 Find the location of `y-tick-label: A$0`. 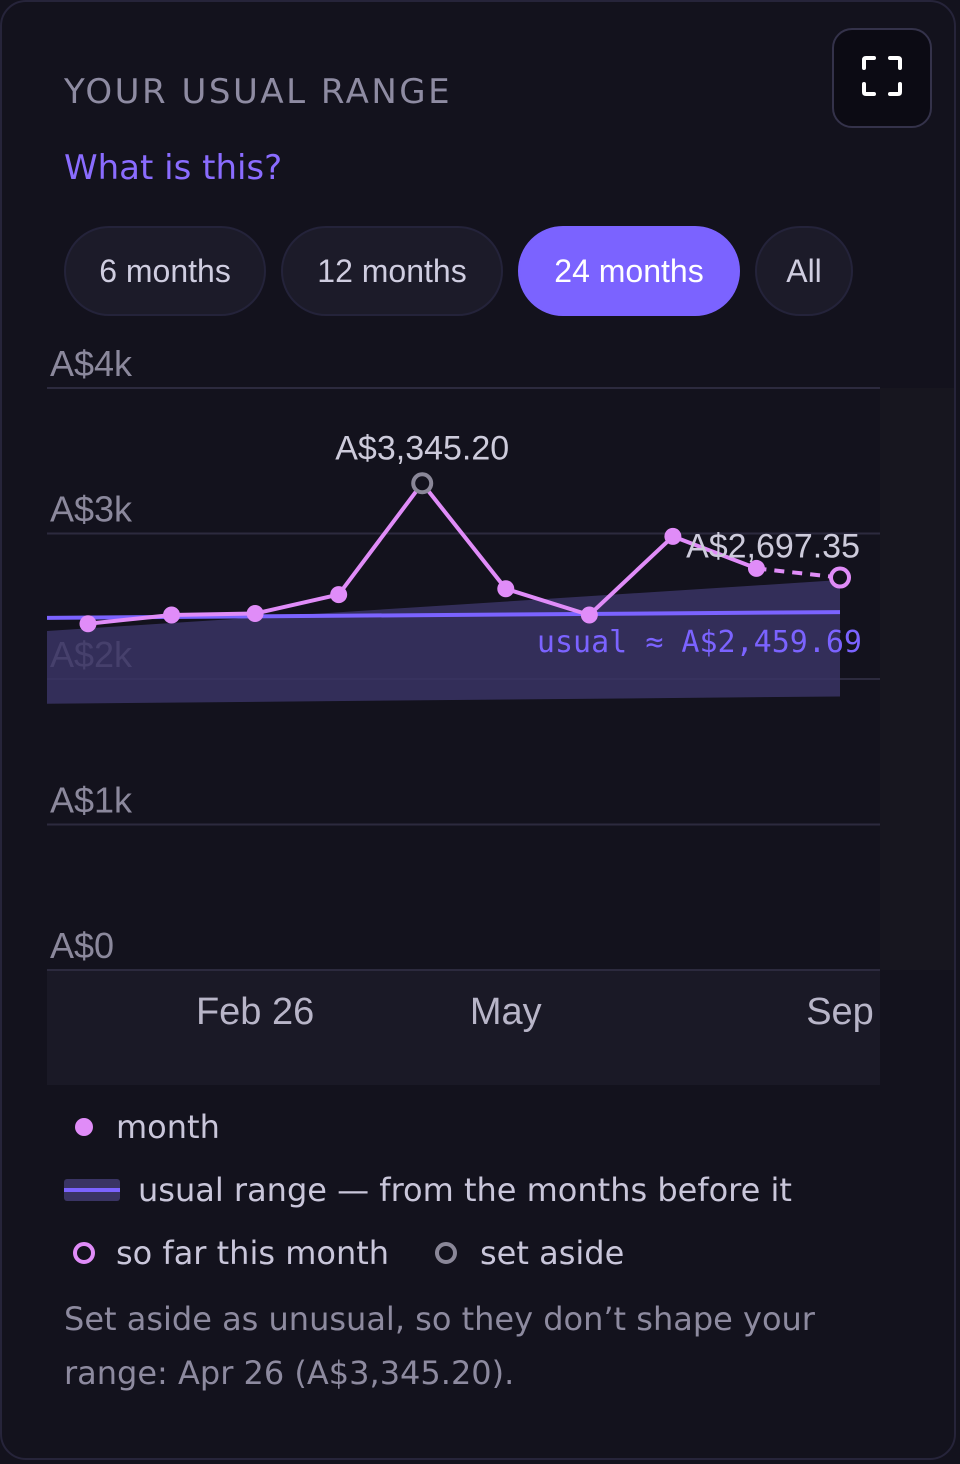

y-tick-label: A$0 is located at coordinates (82, 945).